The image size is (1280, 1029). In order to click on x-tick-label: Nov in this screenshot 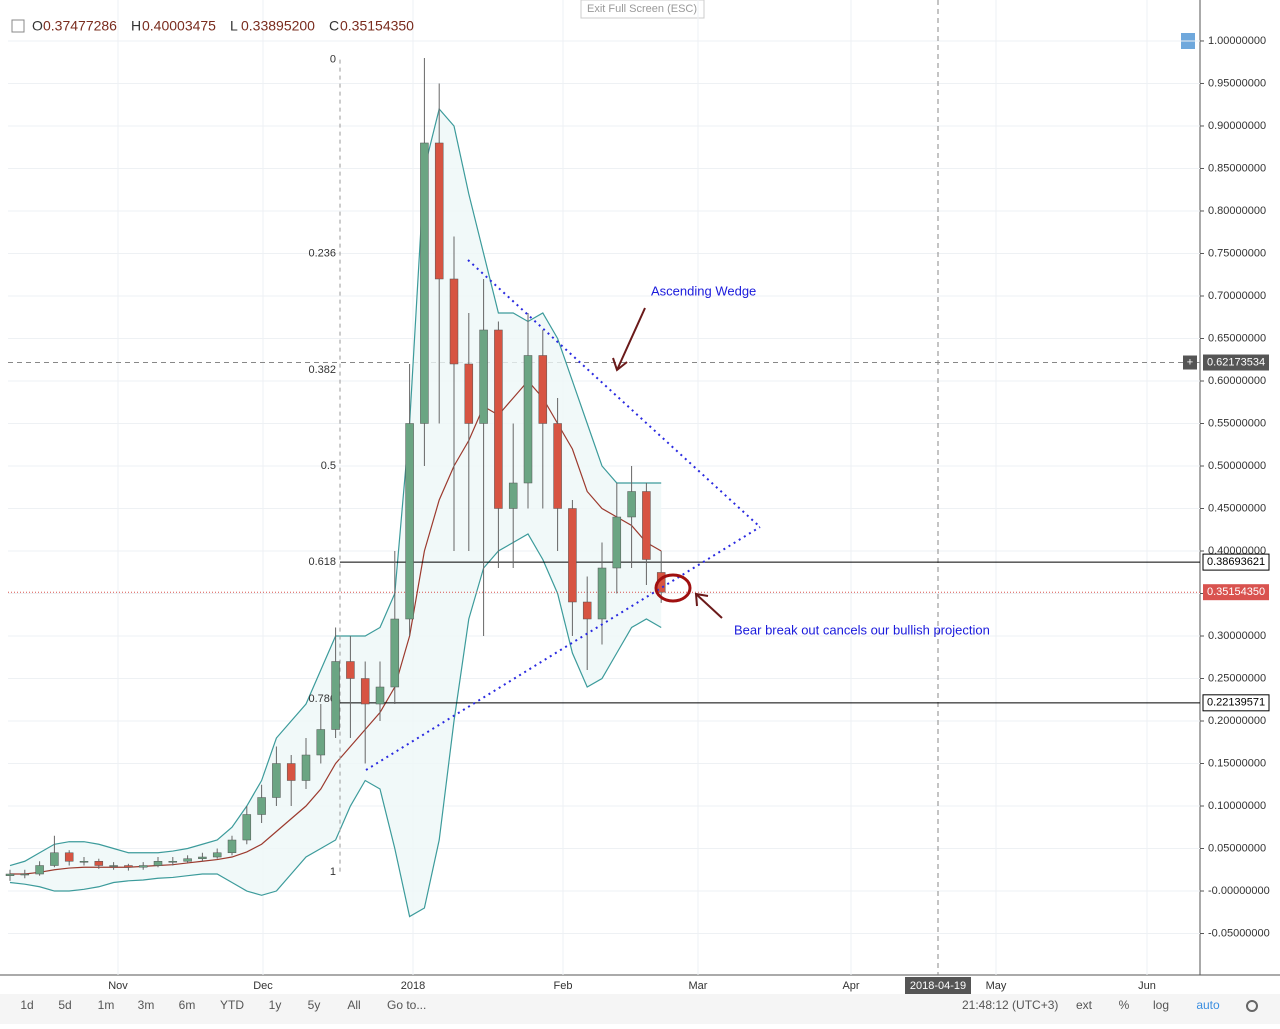, I will do `click(118, 986)`.